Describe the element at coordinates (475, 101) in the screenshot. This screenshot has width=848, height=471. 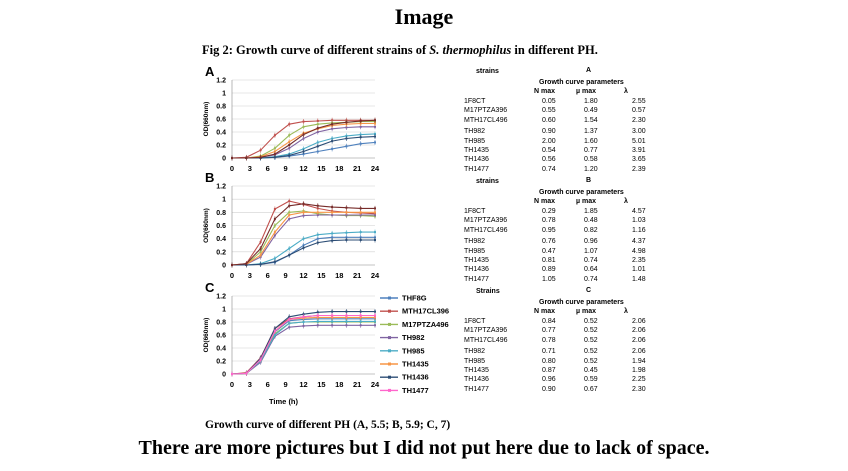
I see `table-cell-strain: 1F8CT` at that location.